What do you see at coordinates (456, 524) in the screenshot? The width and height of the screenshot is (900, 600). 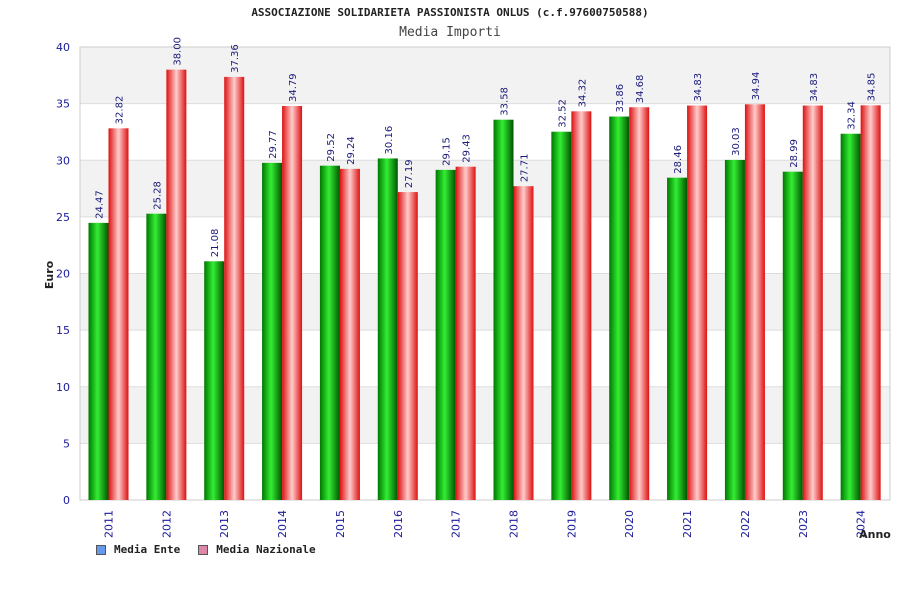 I see `x-tick-label-2017: 2017` at bounding box center [456, 524].